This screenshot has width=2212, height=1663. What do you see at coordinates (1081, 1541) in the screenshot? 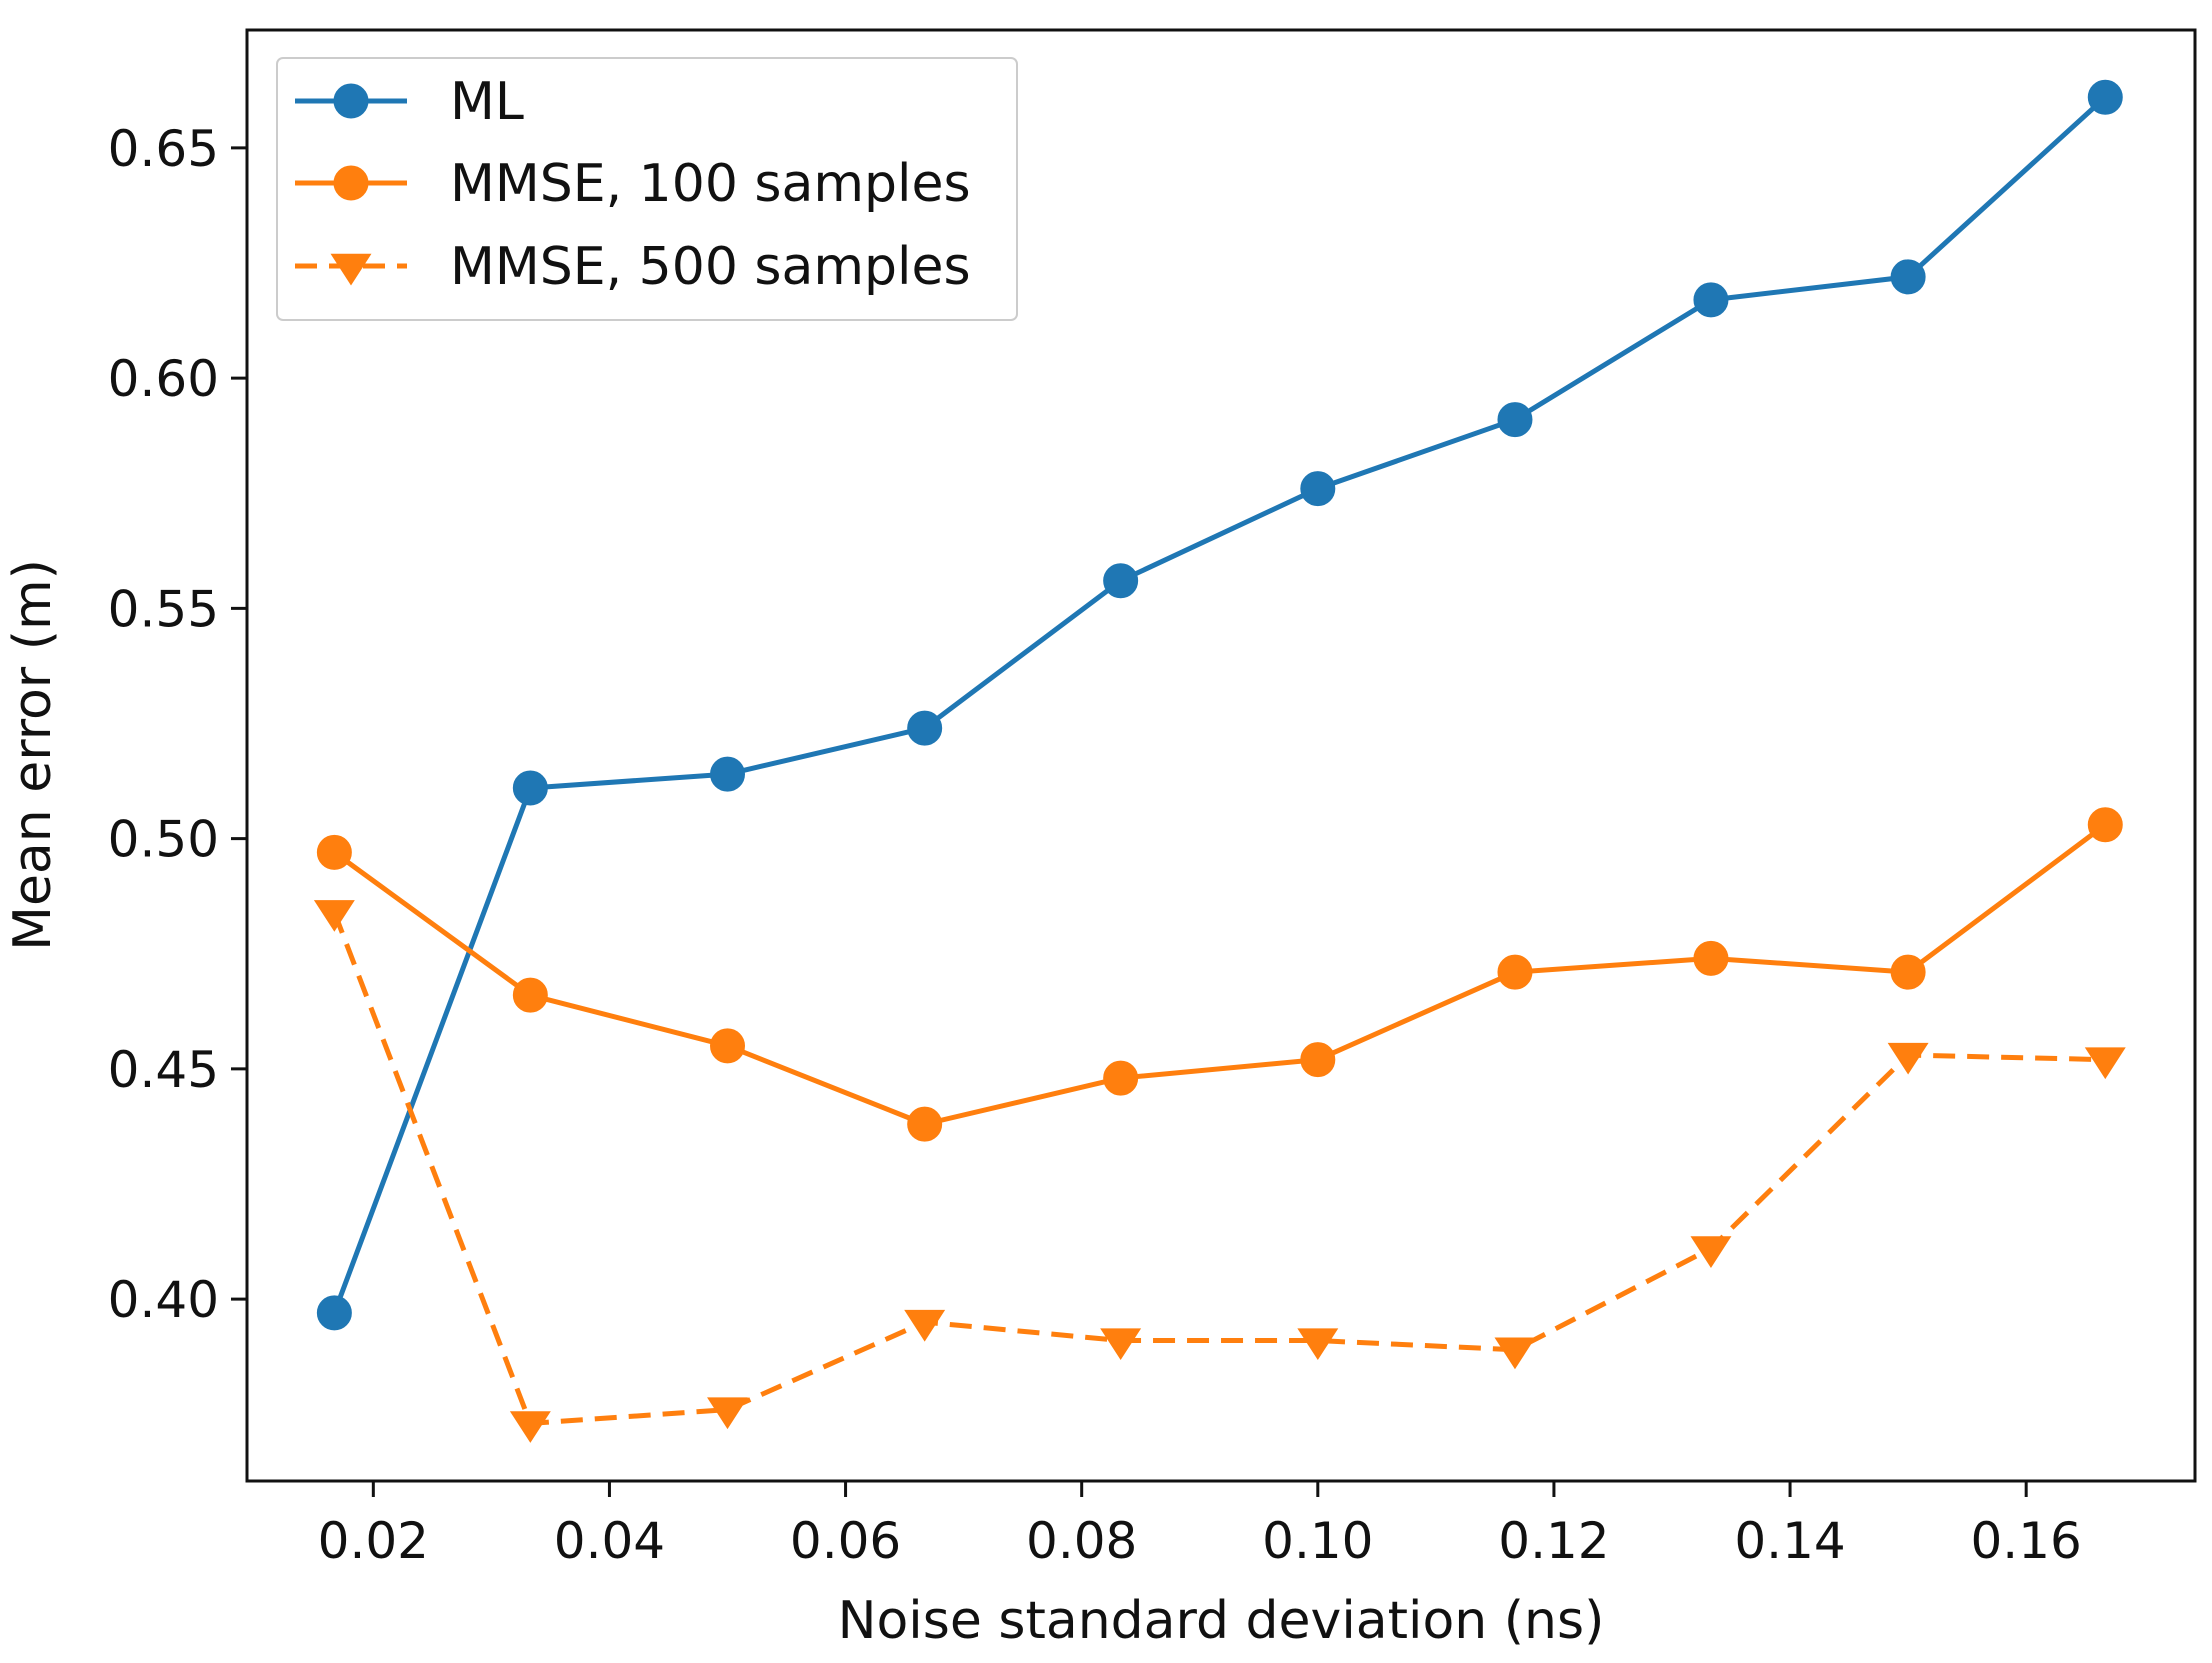
I see `x-tick-label: 0.08` at bounding box center [1081, 1541].